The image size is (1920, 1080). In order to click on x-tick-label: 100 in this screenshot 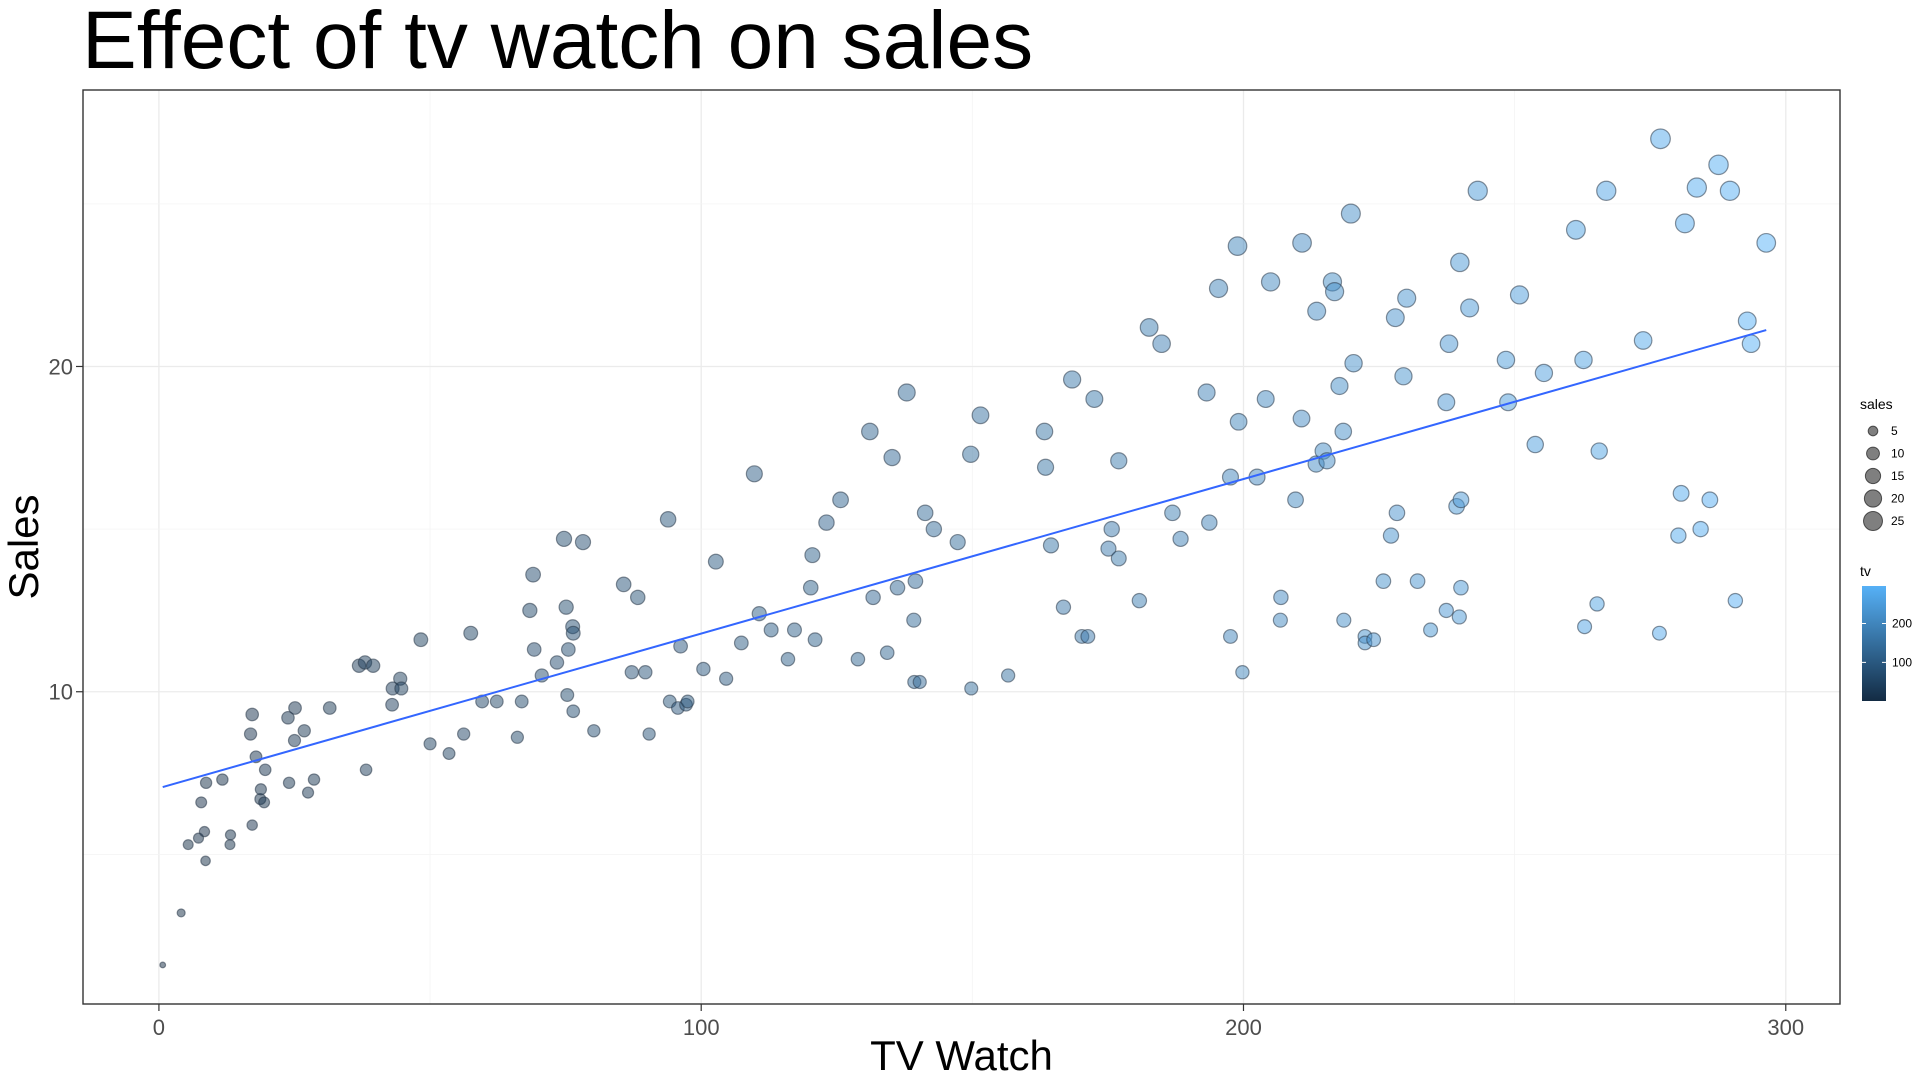, I will do `click(701, 1027)`.